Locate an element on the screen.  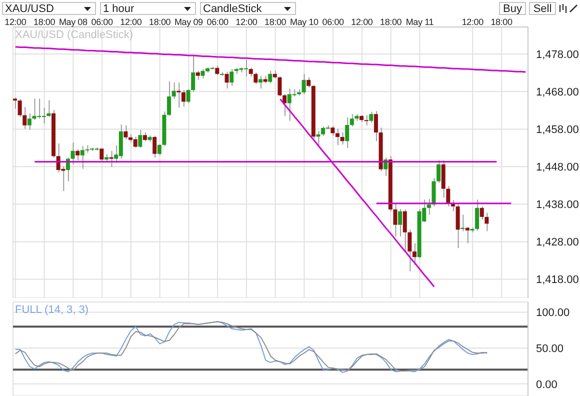
text: XAU/USD is located at coordinates (49, 8).